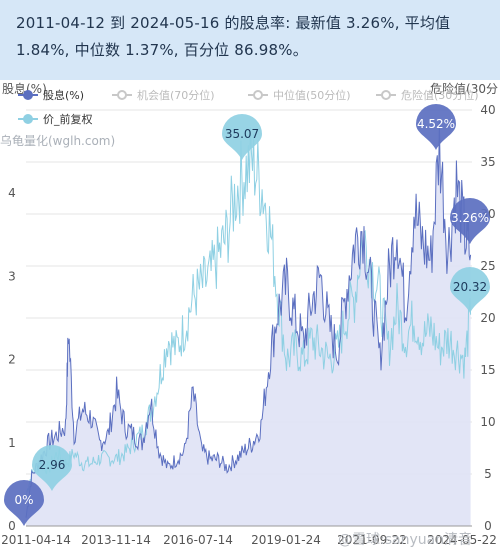 The height and width of the screenshot is (554, 500). I want to click on left-tick-label: 2, so click(12, 360).